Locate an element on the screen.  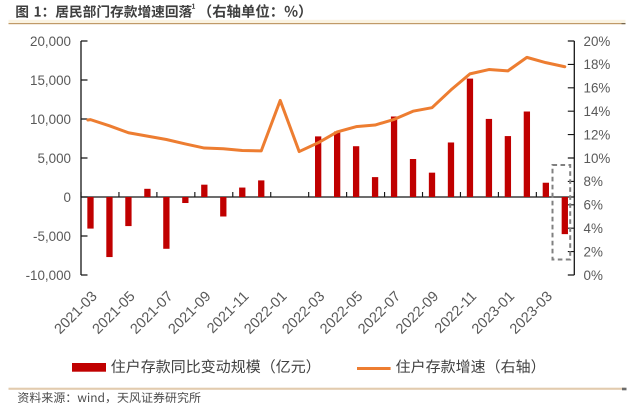
svg-text: 18% is located at coordinates (597, 64).